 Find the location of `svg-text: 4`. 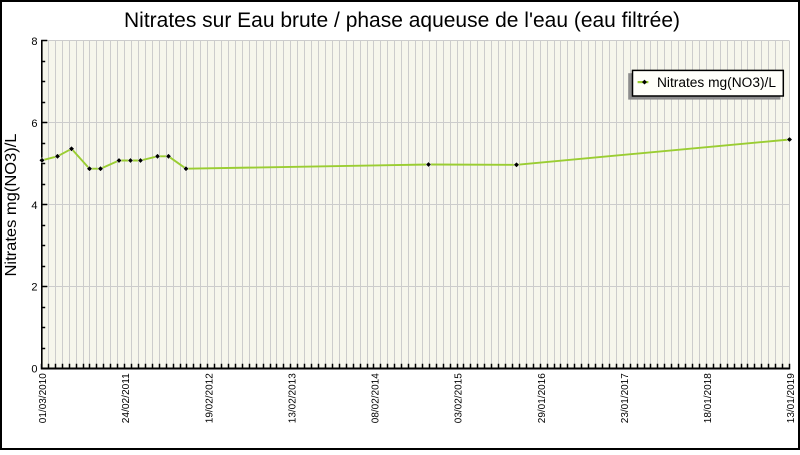

svg-text: 4 is located at coordinates (34, 206).